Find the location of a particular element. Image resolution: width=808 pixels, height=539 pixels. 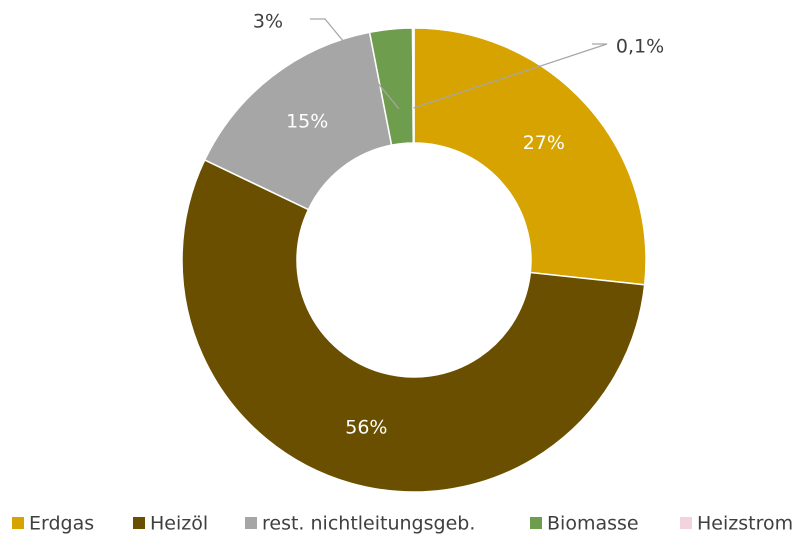

data-label: 3% is located at coordinates (268, 22).